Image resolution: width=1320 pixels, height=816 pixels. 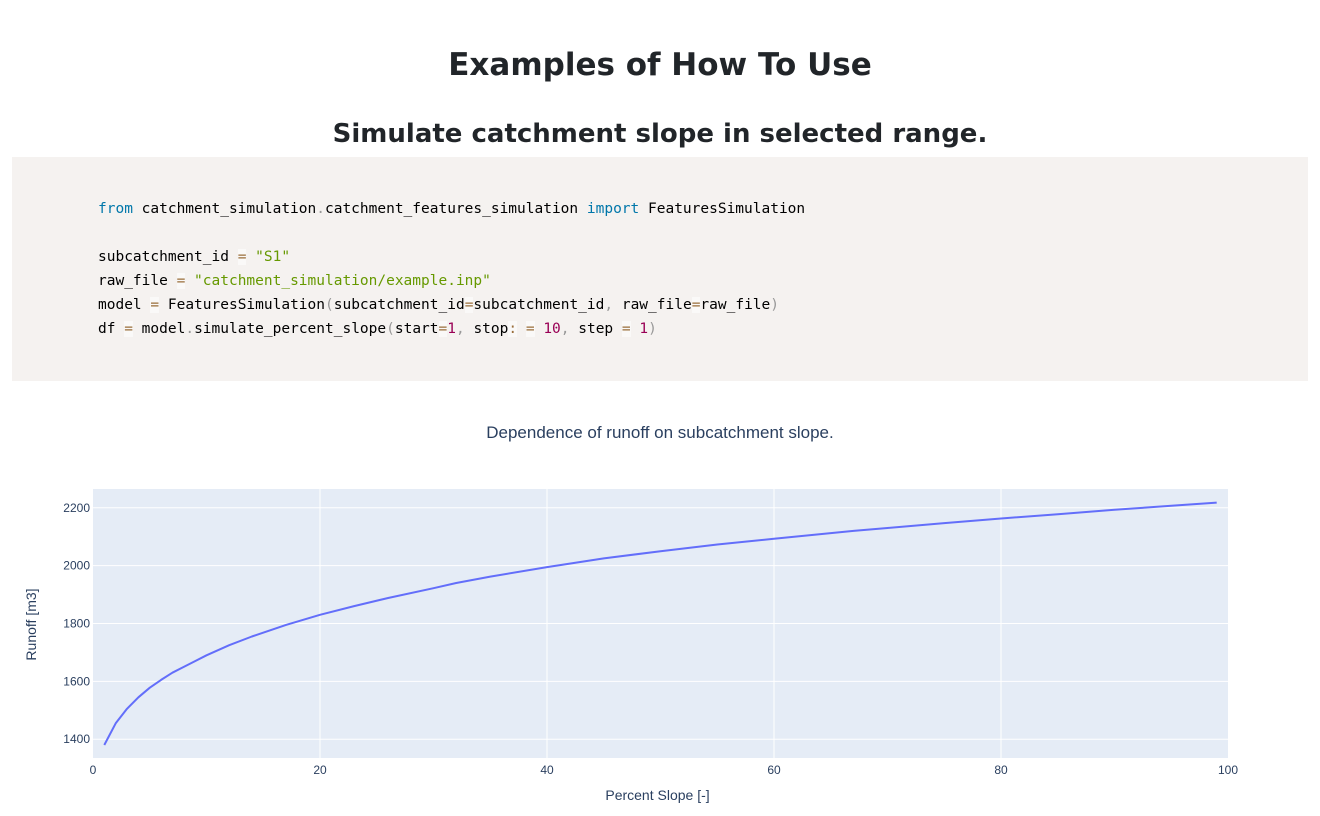 I want to click on y-tick-label: 1600, so click(x=76, y=681).